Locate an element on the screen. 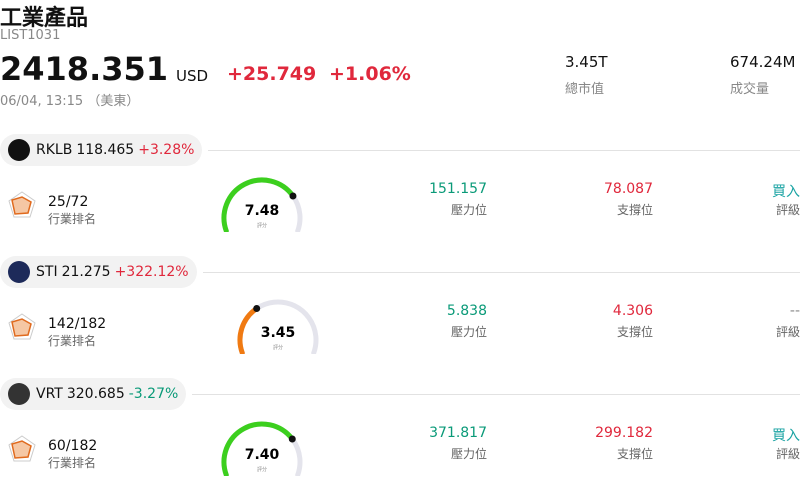 This screenshot has width=800, height=488. support: 78.087 is located at coordinates (628, 189).